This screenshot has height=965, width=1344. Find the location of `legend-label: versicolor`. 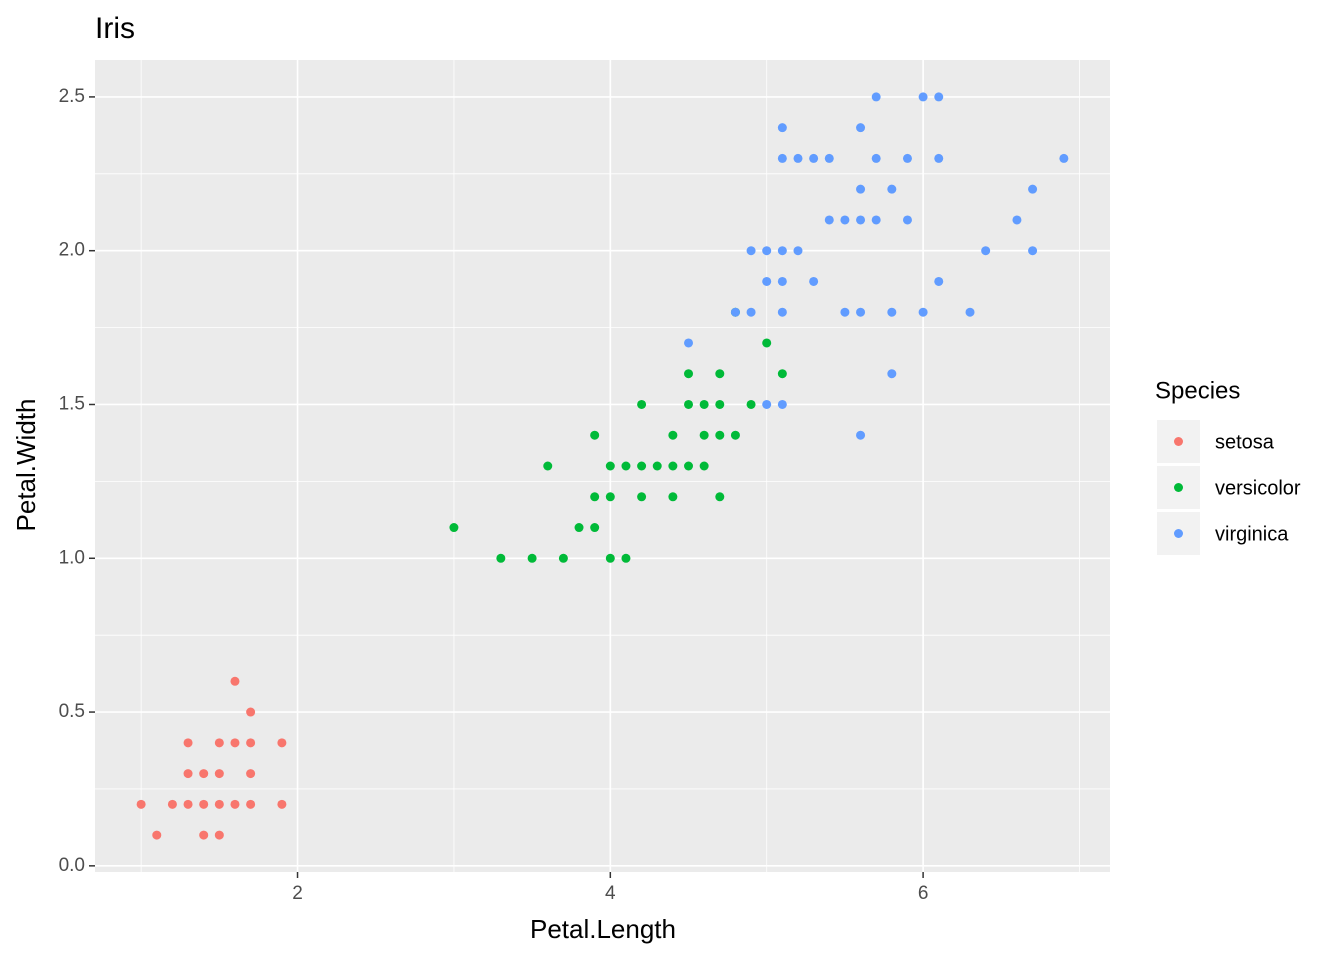

legend-label: versicolor is located at coordinates (1258, 488).